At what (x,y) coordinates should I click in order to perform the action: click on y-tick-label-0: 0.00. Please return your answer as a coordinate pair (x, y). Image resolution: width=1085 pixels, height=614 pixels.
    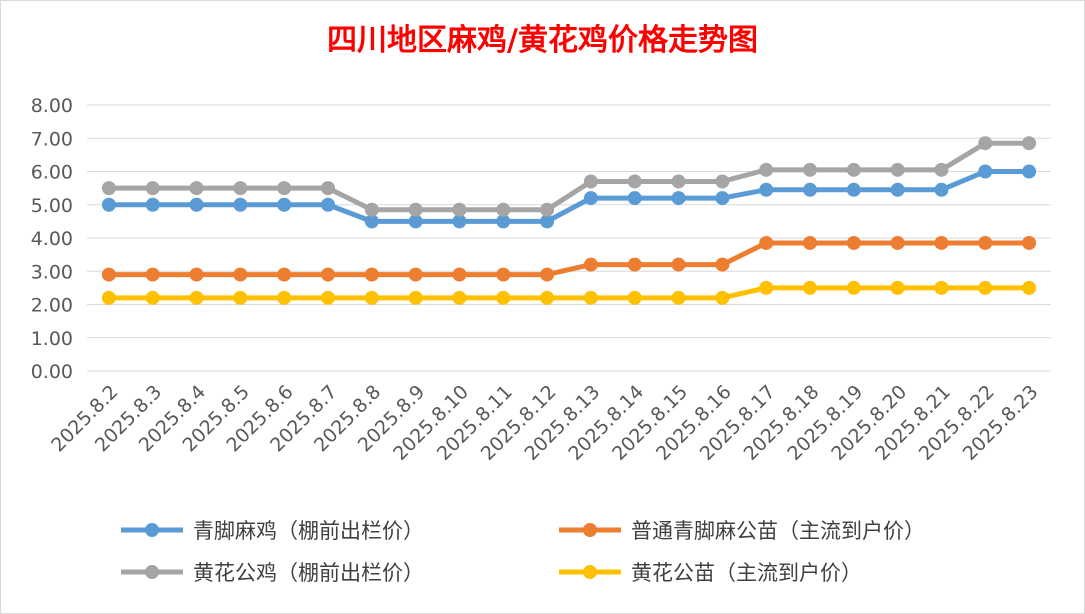
    Looking at the image, I should click on (52, 372).